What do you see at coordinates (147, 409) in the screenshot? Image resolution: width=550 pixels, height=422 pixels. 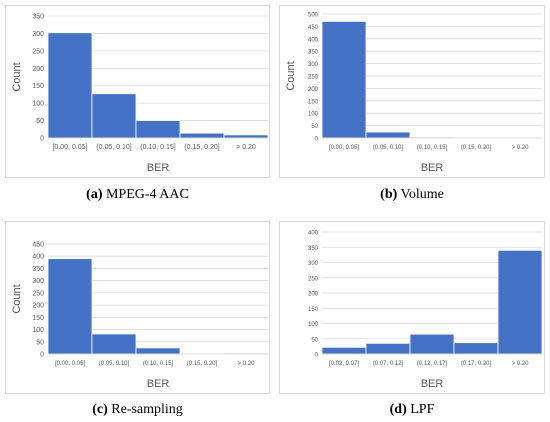 I see `caption-c-text: Re-sampling` at bounding box center [147, 409].